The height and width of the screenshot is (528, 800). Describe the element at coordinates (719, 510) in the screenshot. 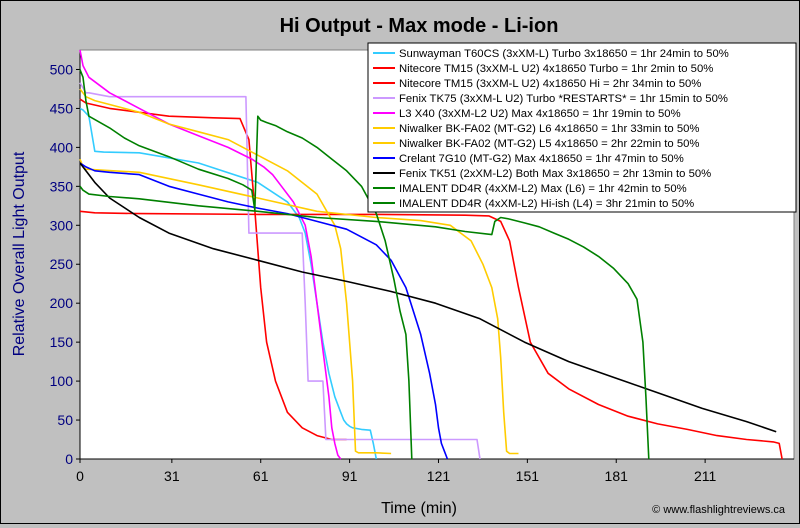

I see `copyright-text: © www.flashlightreviews.ca` at that location.